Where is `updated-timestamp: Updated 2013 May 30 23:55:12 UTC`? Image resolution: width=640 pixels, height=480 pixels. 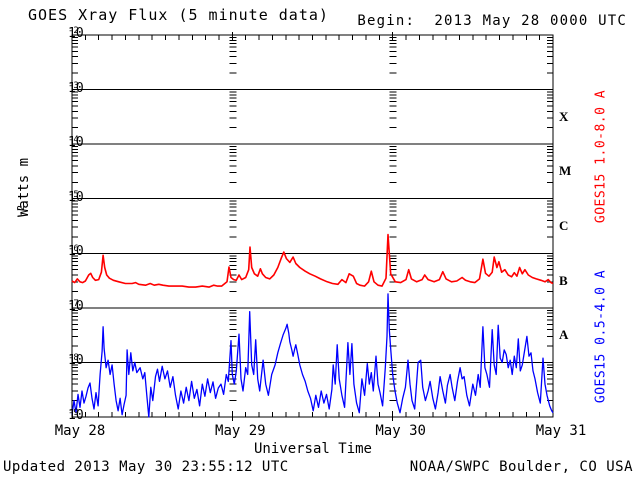
updated-timestamp: Updated 2013 May 30 23:55:12 UTC is located at coordinates (146, 467).